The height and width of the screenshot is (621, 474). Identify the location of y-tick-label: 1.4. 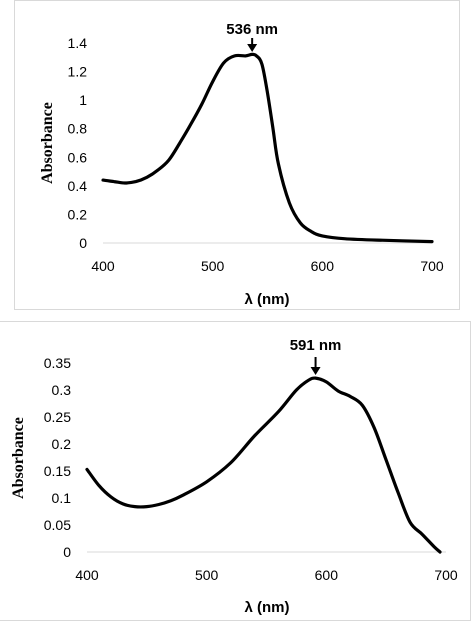
(78, 43).